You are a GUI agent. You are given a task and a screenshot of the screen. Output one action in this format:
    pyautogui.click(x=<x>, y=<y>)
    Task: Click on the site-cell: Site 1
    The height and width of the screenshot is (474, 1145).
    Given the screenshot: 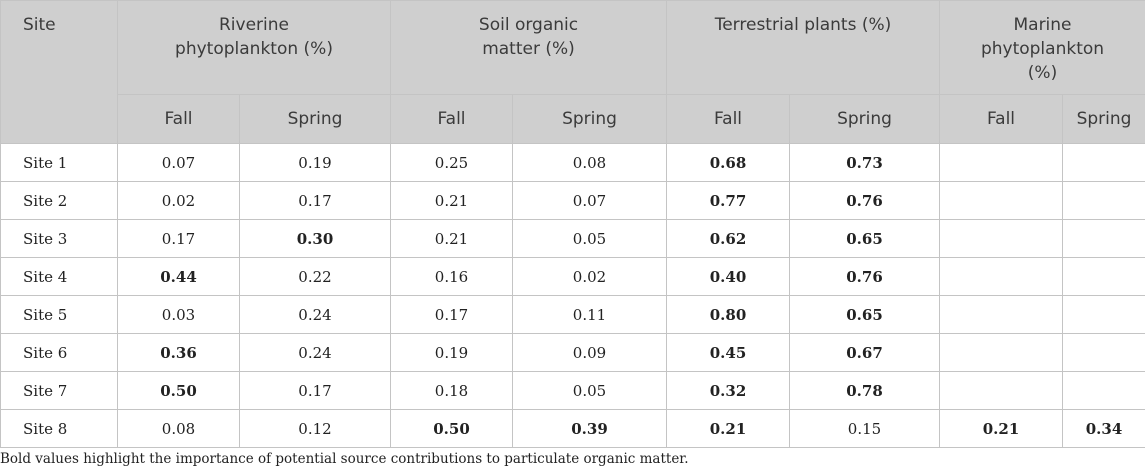 What is the action you would take?
    pyautogui.click(x=59, y=162)
    